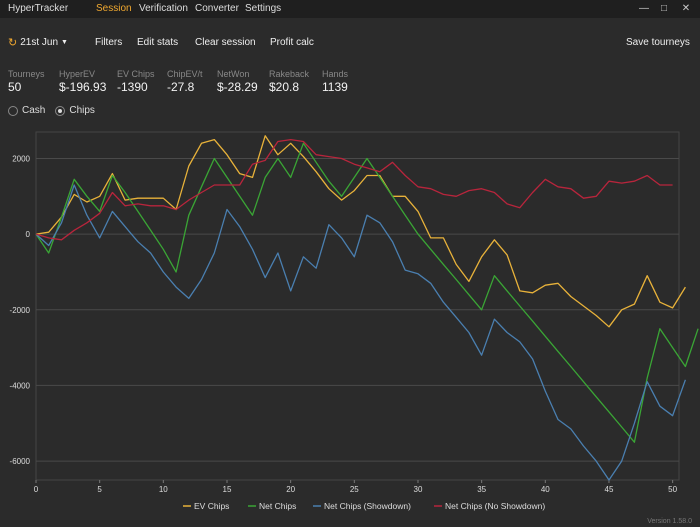 The height and width of the screenshot is (527, 700). Describe the element at coordinates (21, 158) in the screenshot. I see `y-tick-label: 2000` at that location.